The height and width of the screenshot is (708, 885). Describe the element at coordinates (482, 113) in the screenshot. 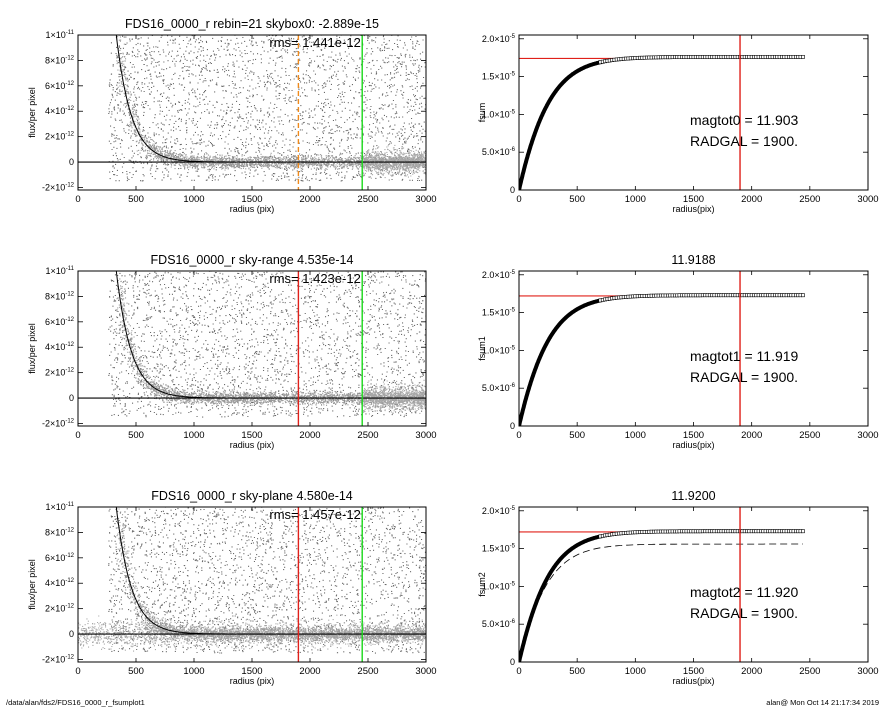

I see `y-axis-label: fsum` at that location.